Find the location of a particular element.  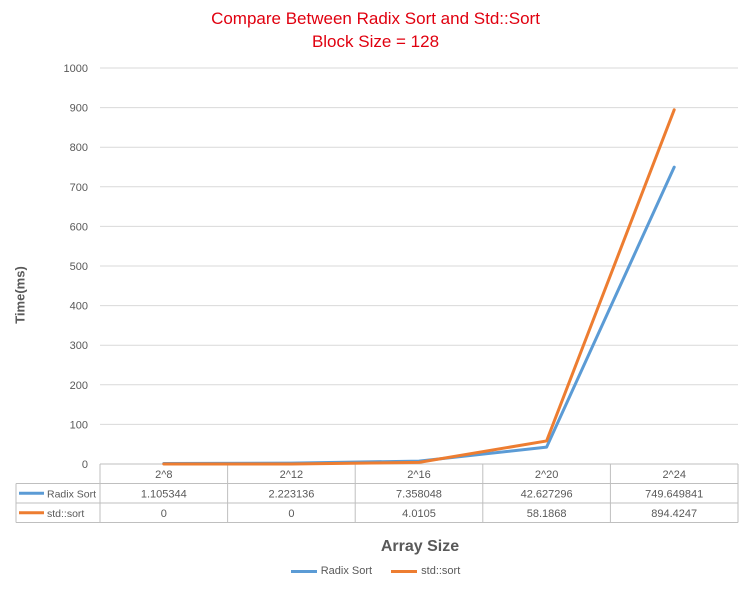

x-tick-label: 2^20 is located at coordinates (547, 475).